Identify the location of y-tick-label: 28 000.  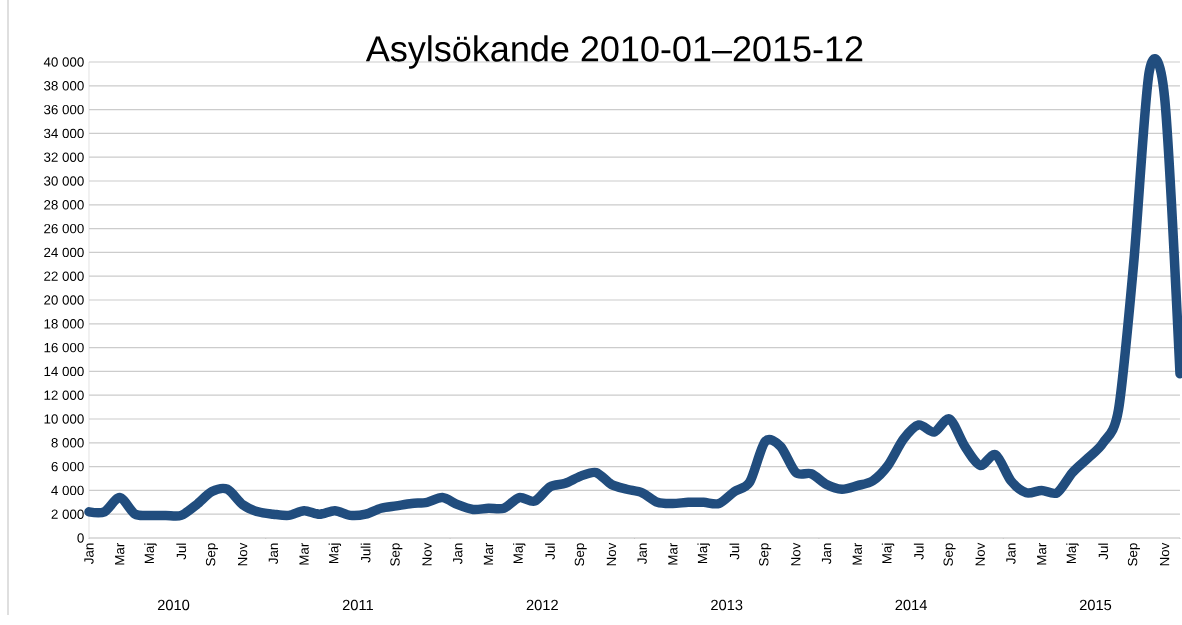
(64, 205).